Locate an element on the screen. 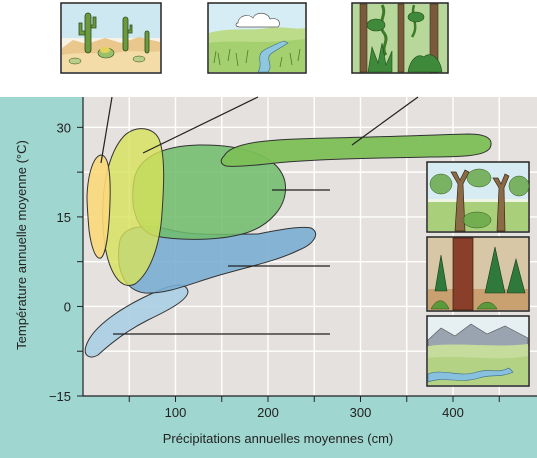 The width and height of the screenshot is (537, 458). x-axis-label: Précipitations annuelles moyennes (cm) is located at coordinates (278, 438).